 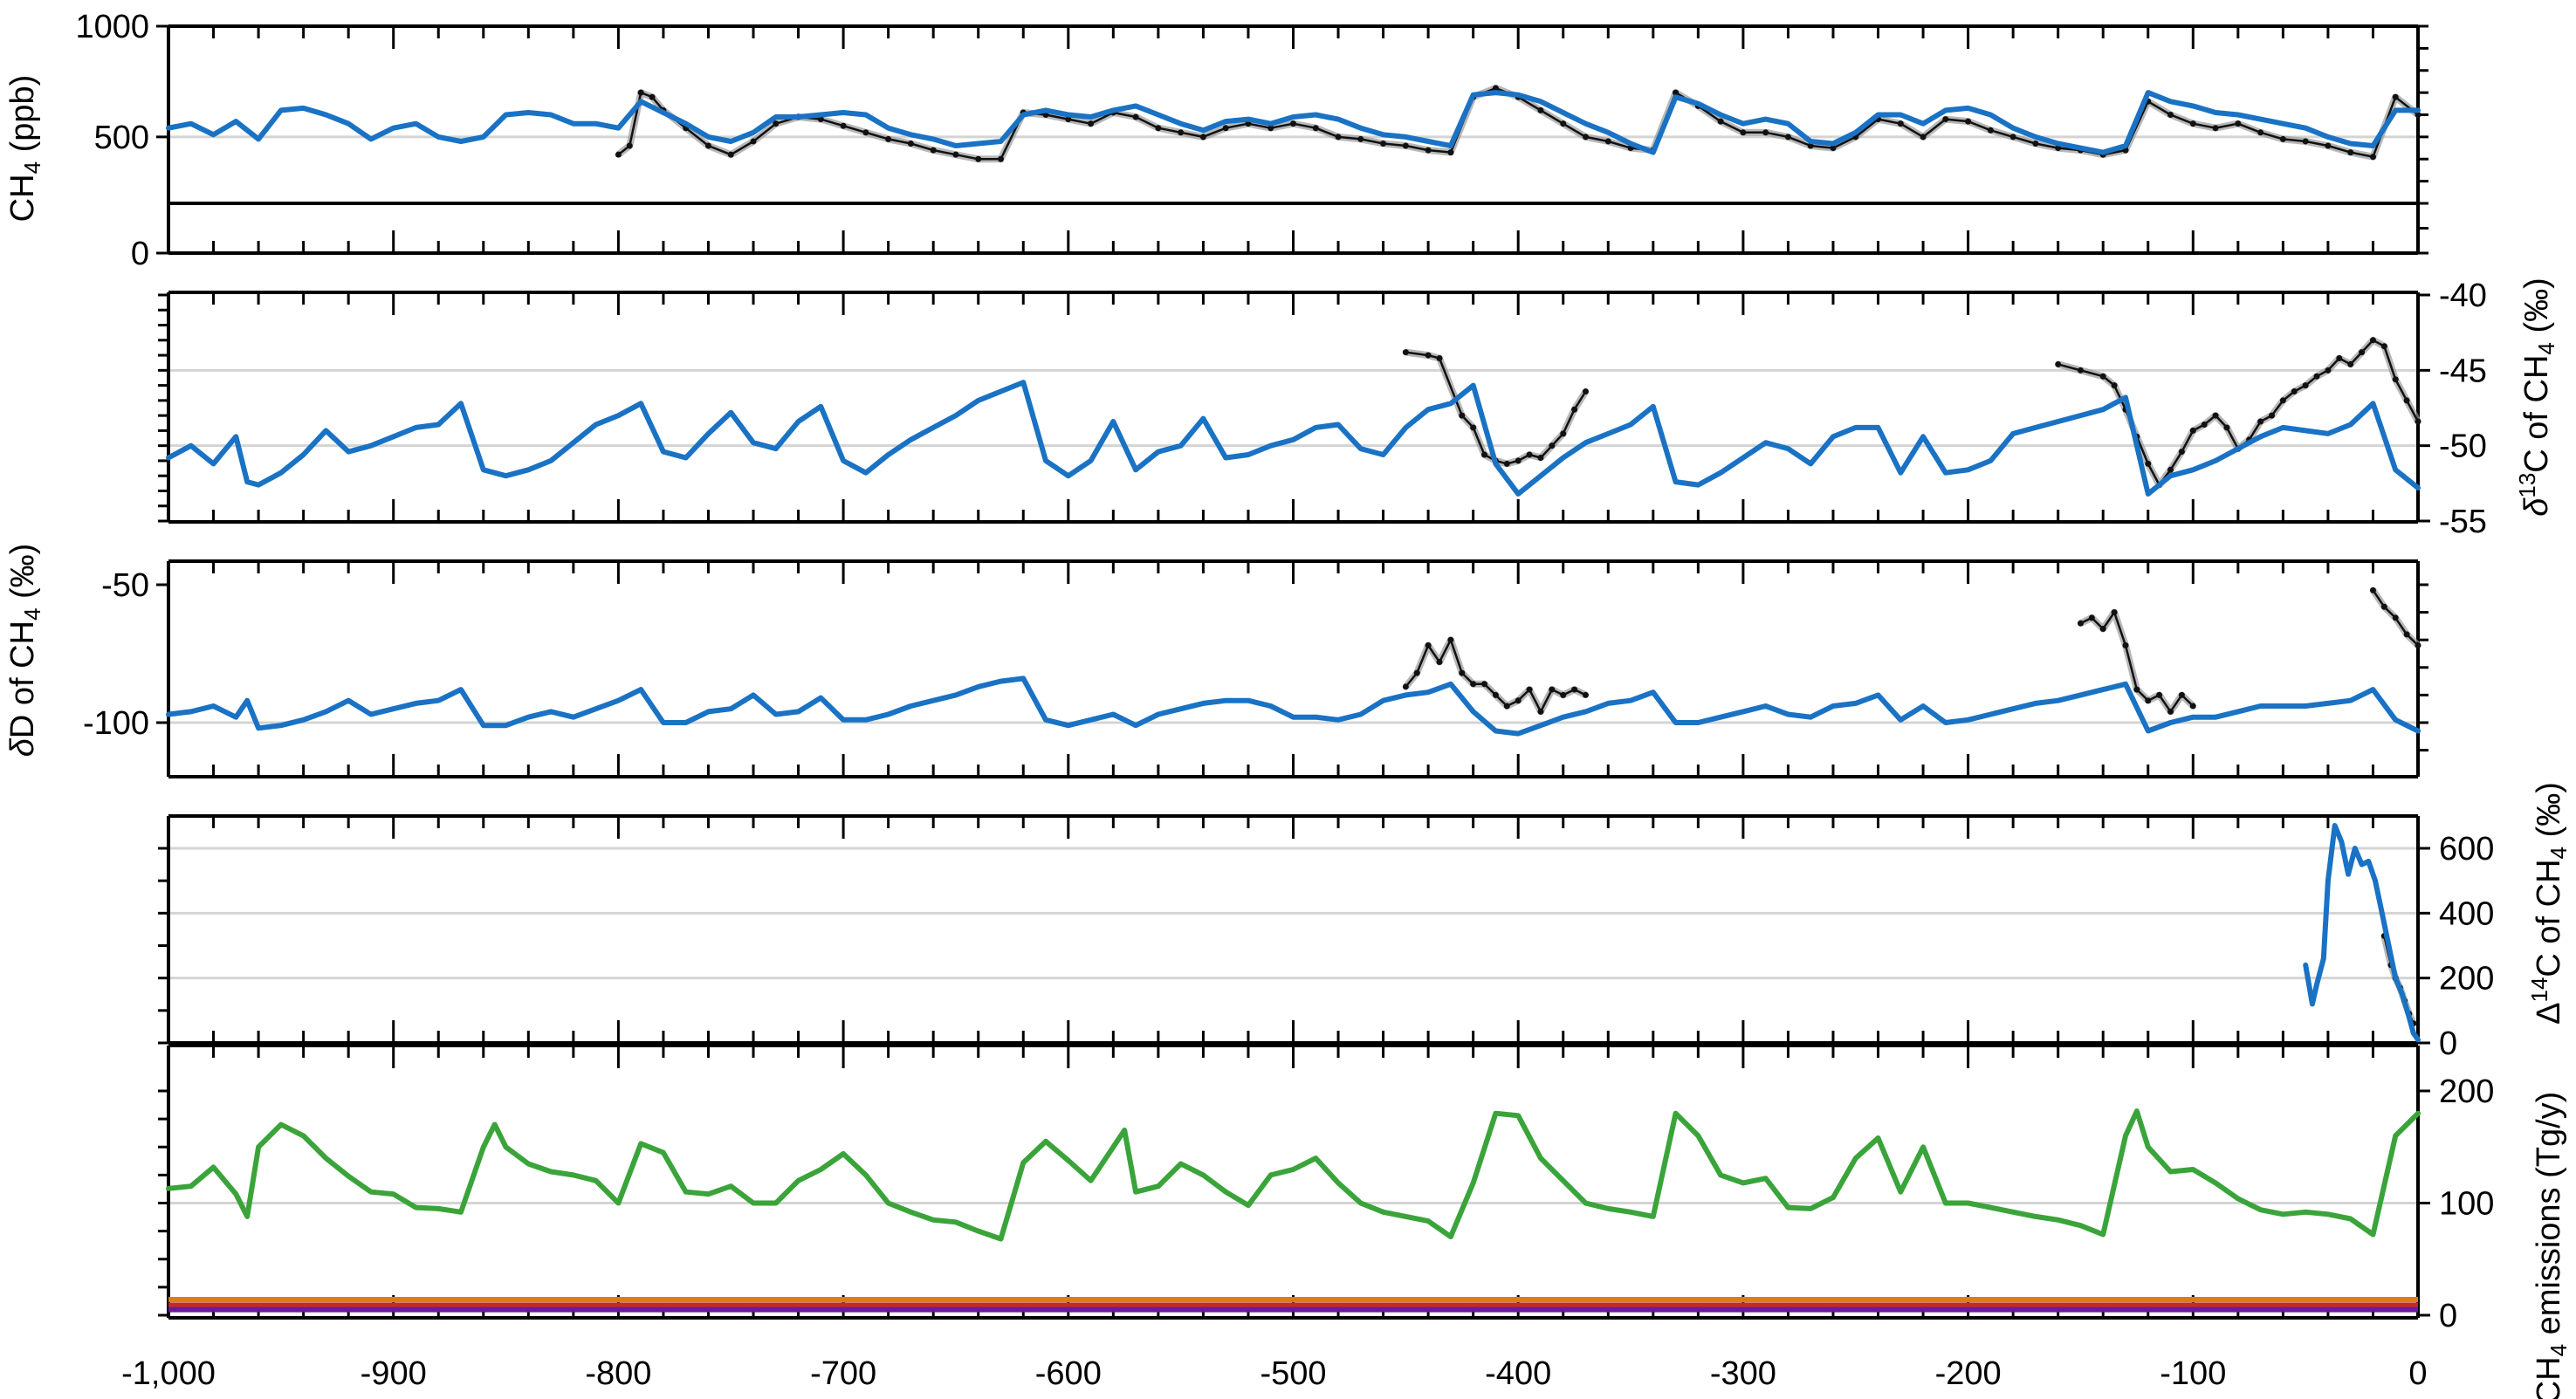 What do you see at coordinates (1518, 1373) in the screenshot?
I see `x-tick-label: -400` at bounding box center [1518, 1373].